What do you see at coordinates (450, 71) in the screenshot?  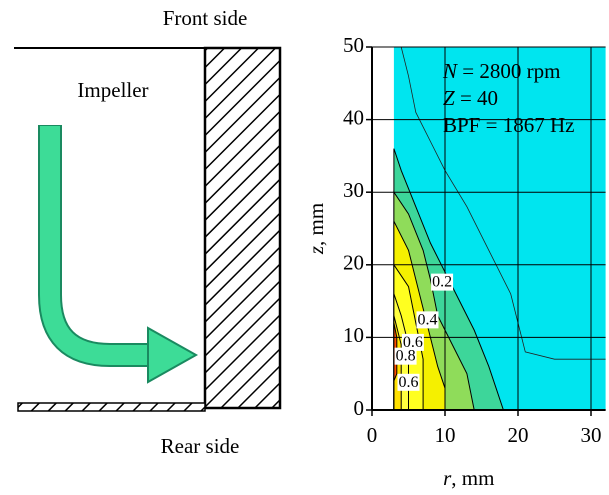 I see `symbol: N` at bounding box center [450, 71].